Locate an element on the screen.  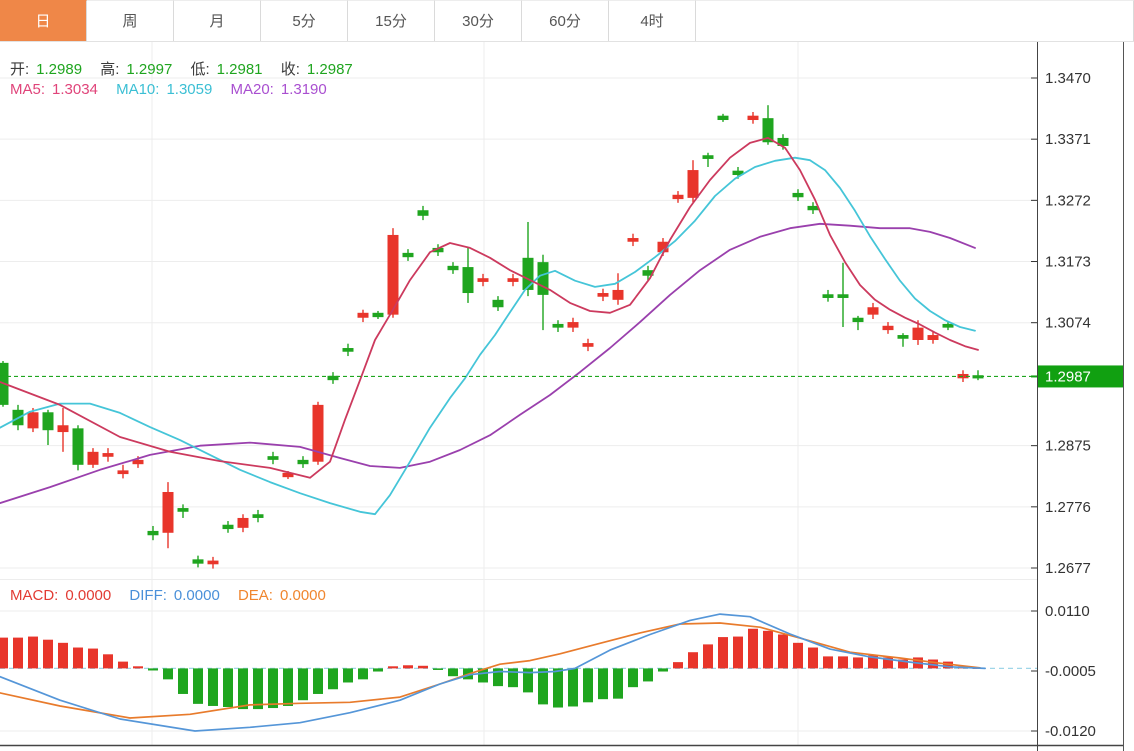
period-tab-bar: 日 周 月 5分 15分 30分 60分 4时 is located at coordinates (567, 21).